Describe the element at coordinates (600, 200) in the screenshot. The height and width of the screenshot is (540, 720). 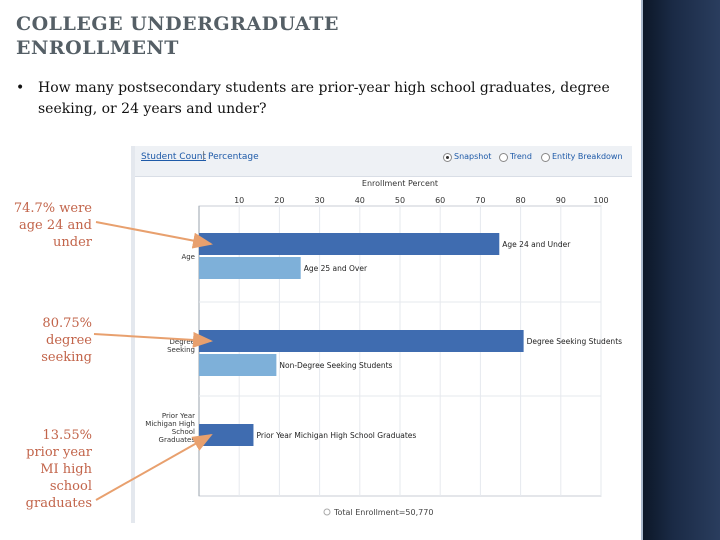
I see `x-tick-label: 100` at that location.